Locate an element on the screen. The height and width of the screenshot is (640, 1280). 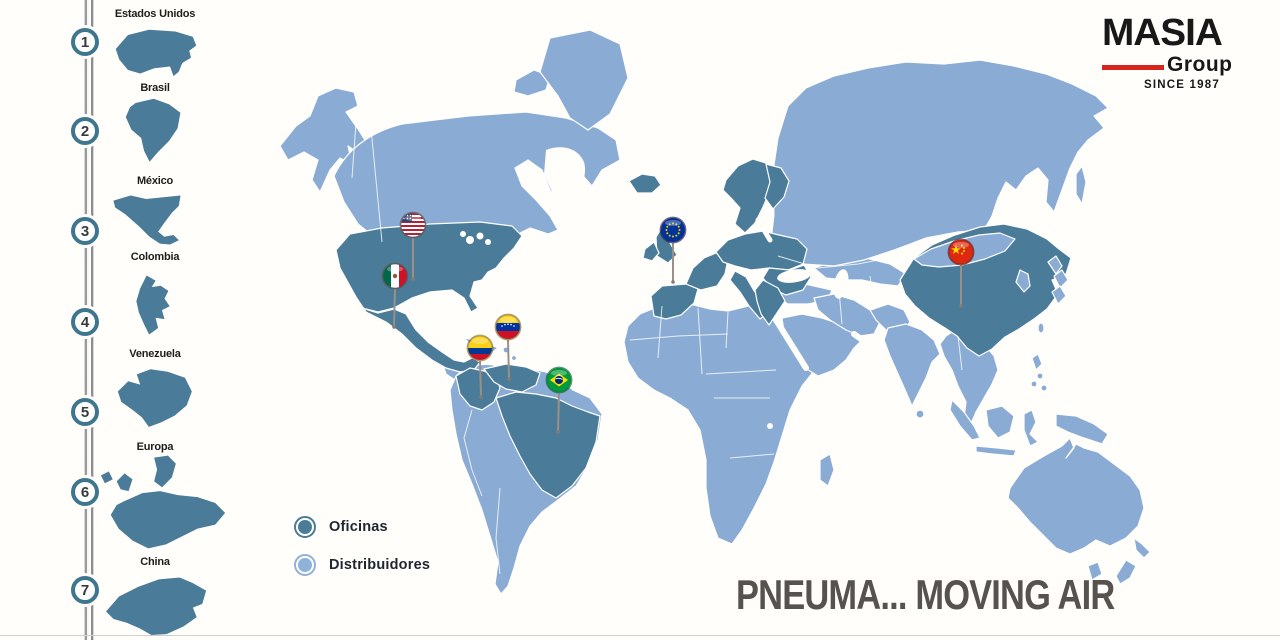
map-pin-usa is located at coordinates (413, 246).